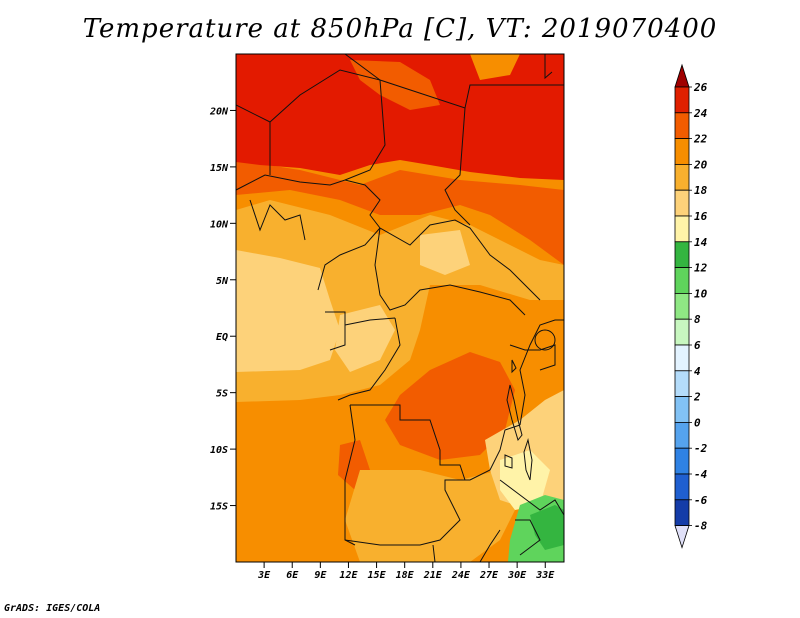 The width and height of the screenshot is (800, 618). Describe the element at coordinates (219, 168) in the screenshot. I see `lat-tick-label: 15N` at that location.